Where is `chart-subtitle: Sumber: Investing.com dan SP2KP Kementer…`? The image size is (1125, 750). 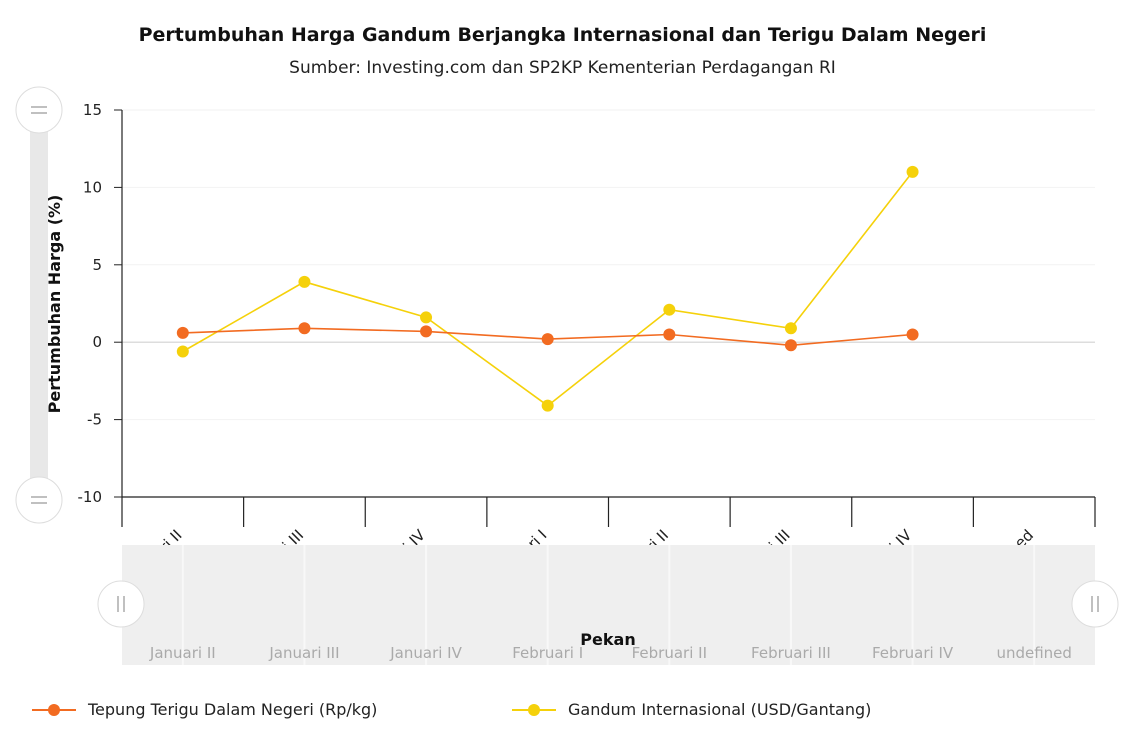 chart-subtitle: Sumber: Investing.com dan SP2KP Kementer… is located at coordinates (562, 68).